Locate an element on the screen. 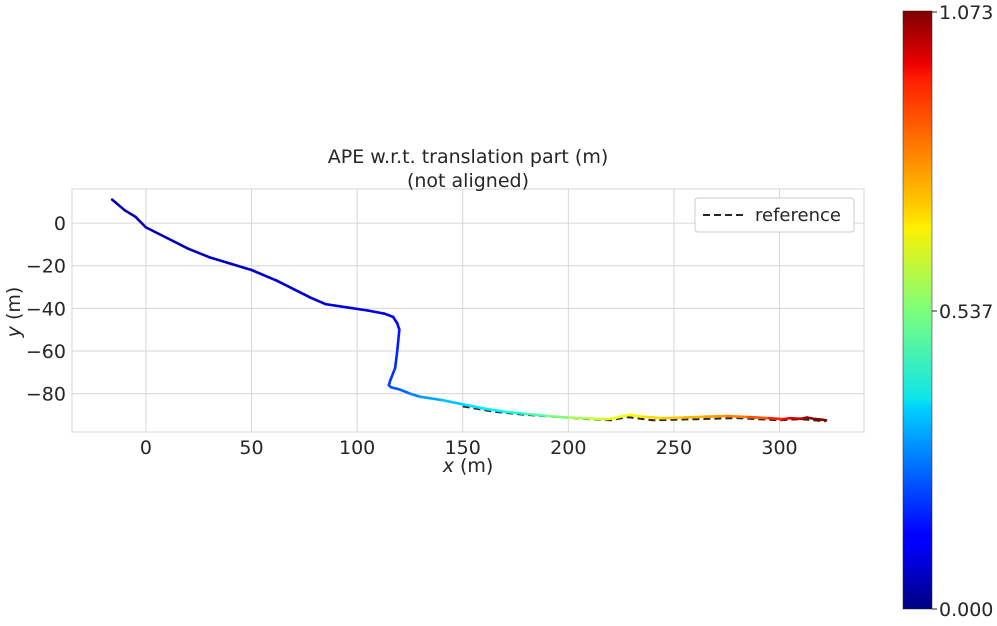 The width and height of the screenshot is (997, 626). x-axis-label: x (m) is located at coordinates (468, 466).